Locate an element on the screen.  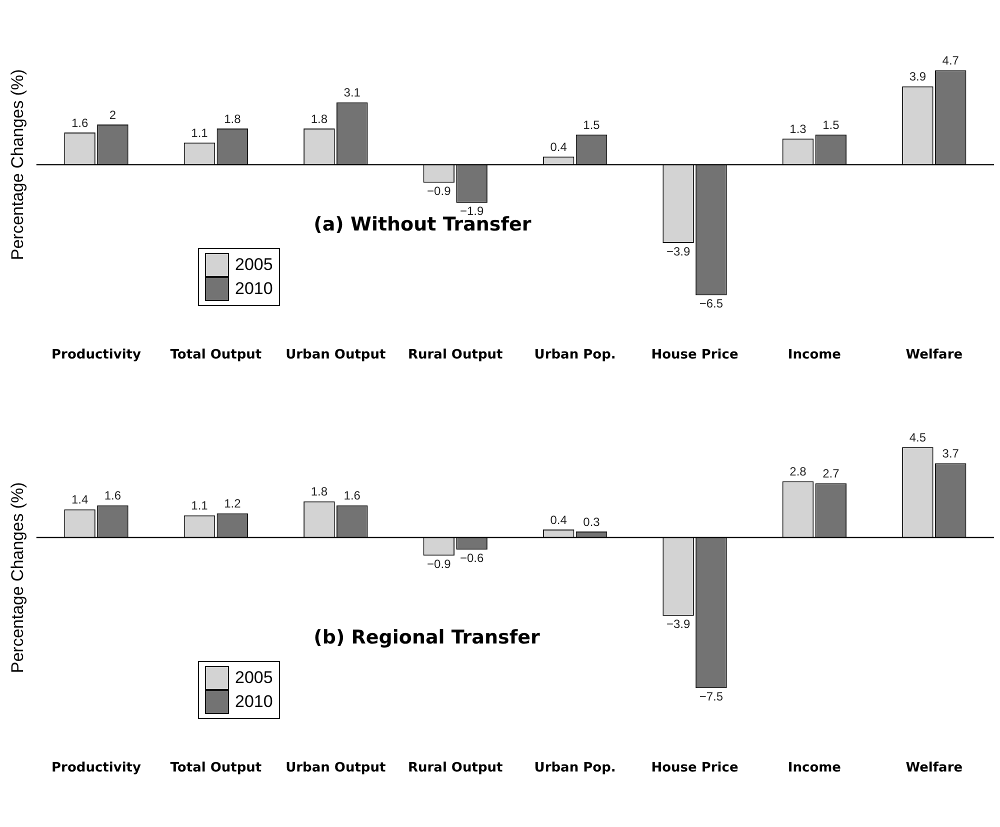
data-label: −7.5 is located at coordinates (711, 696).